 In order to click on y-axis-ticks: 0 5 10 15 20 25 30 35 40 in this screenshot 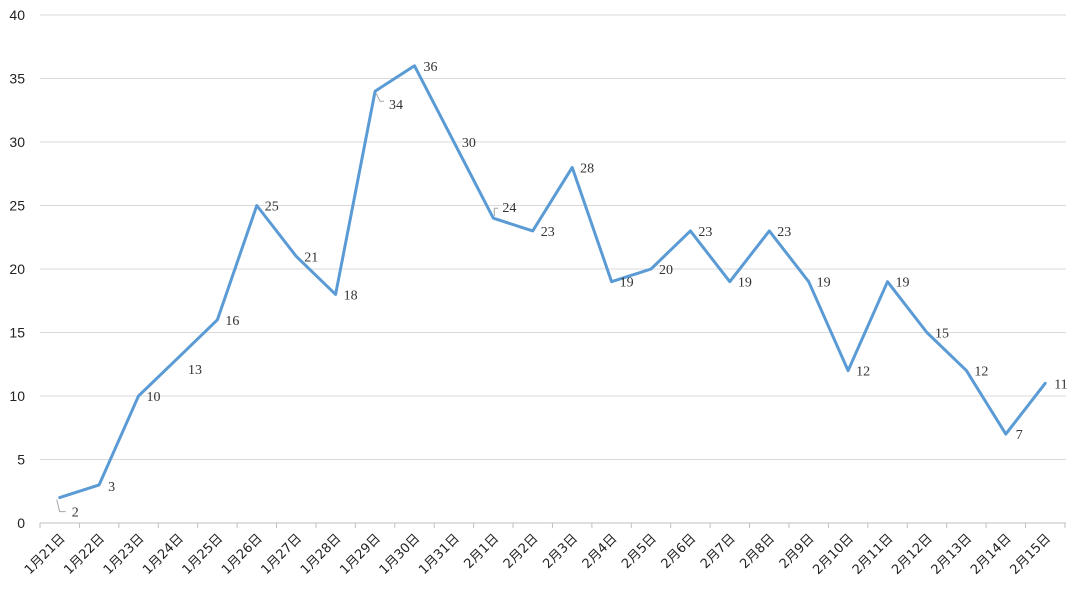, I will do `click(17, 269)`.